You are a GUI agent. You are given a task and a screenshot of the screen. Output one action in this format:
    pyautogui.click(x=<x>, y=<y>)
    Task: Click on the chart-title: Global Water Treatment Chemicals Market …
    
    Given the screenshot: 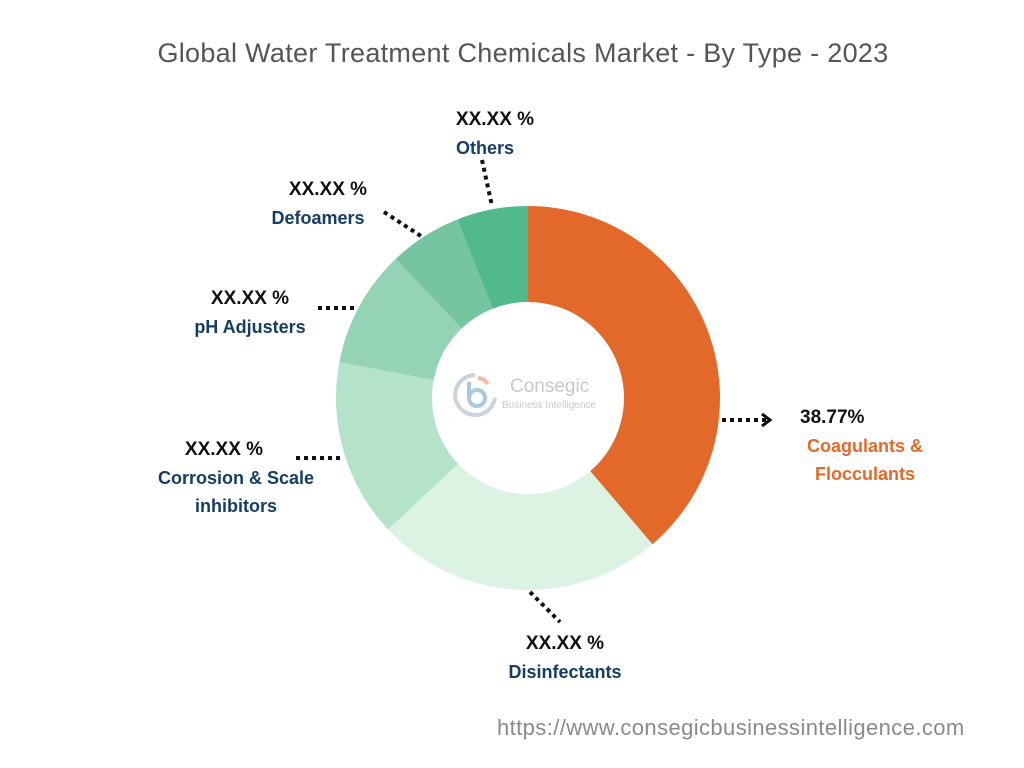 What is the action you would take?
    pyautogui.click(x=523, y=53)
    